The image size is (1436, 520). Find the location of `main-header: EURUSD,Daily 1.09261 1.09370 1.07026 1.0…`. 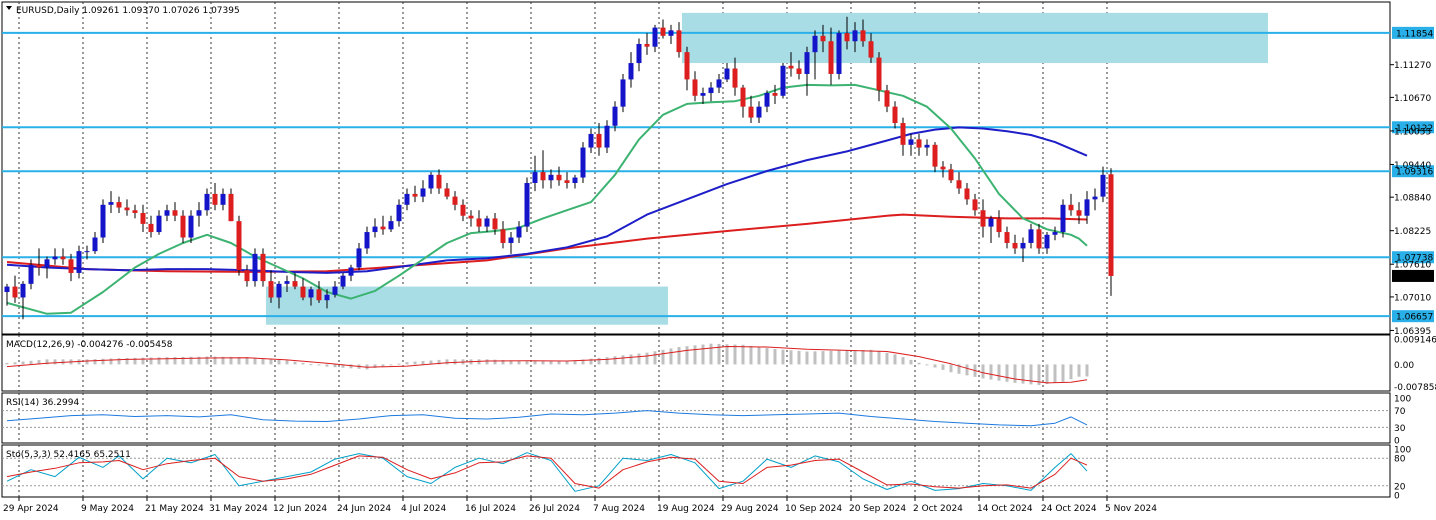

main-header: EURUSD,Daily 1.09261 1.09370 1.07026 1.0… is located at coordinates (128, 11).